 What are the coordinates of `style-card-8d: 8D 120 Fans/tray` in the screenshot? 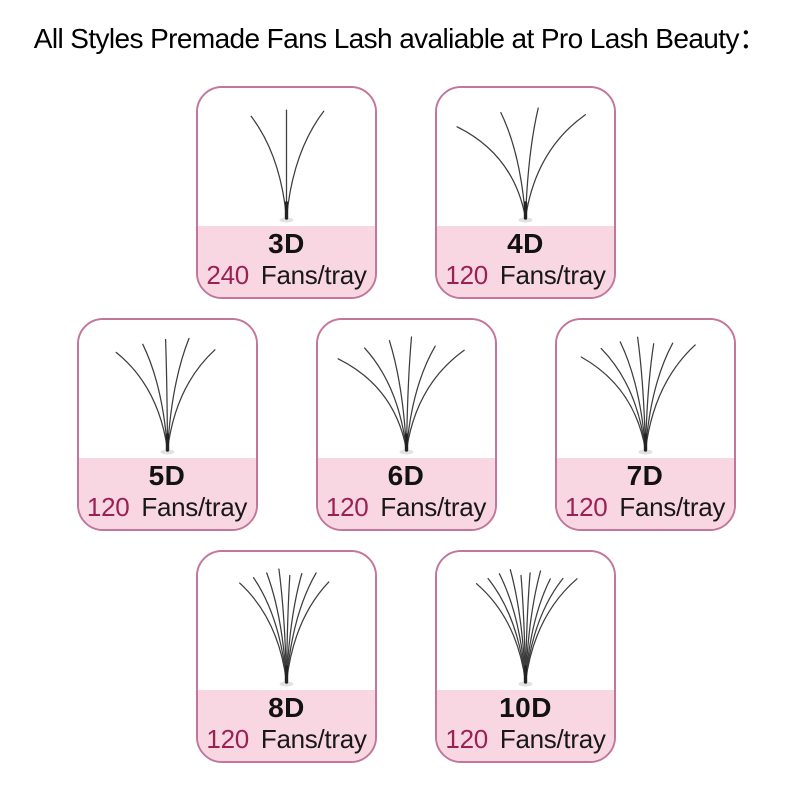 It's located at (286, 656).